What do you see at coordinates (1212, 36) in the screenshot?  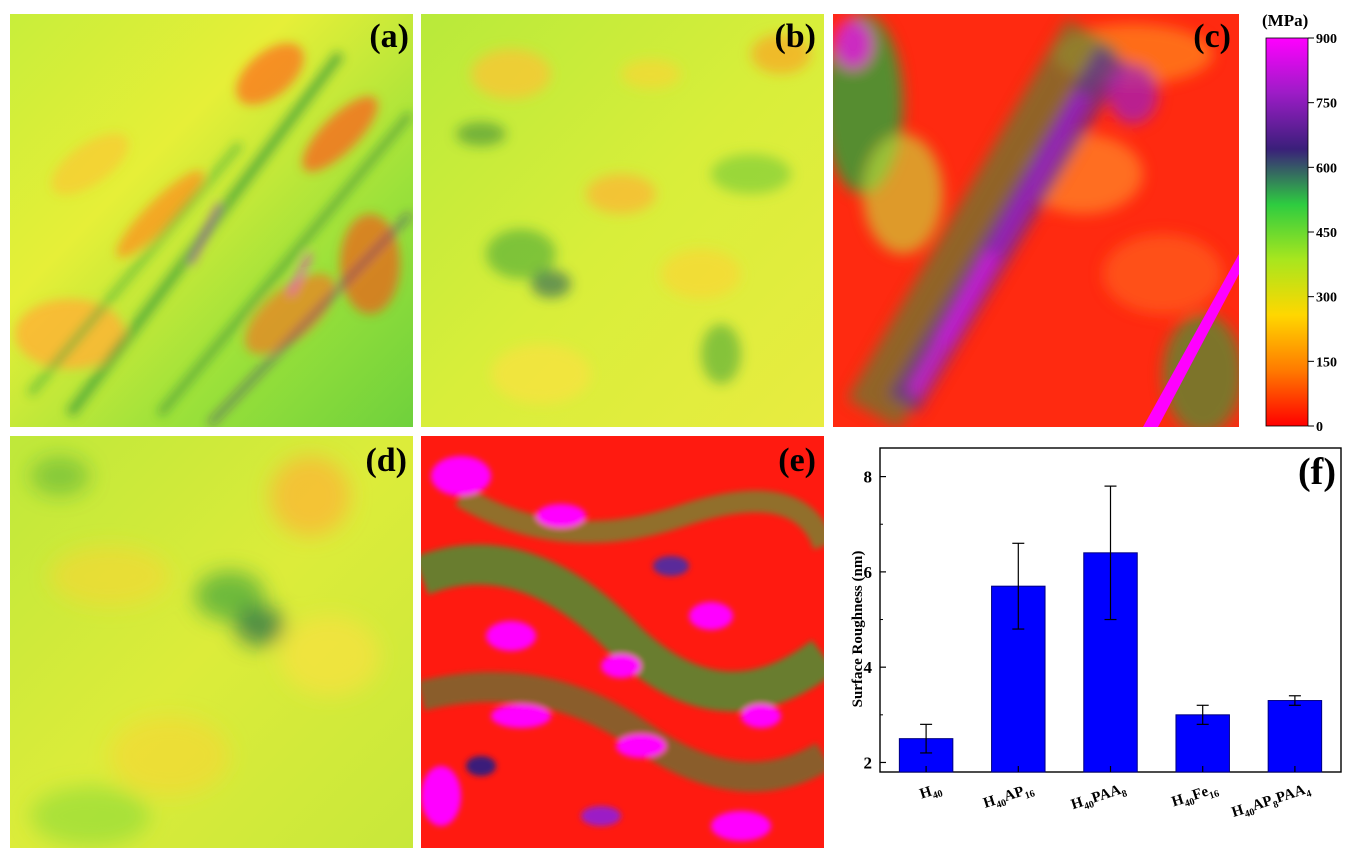 I see `panel-label-c: (c)` at bounding box center [1212, 36].